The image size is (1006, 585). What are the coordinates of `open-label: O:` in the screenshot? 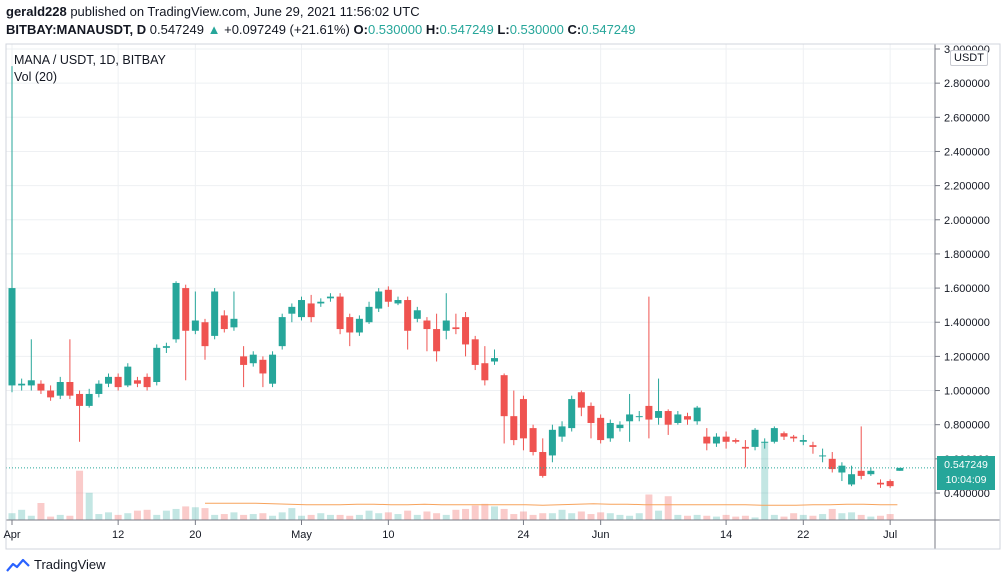 It's located at (360, 29).